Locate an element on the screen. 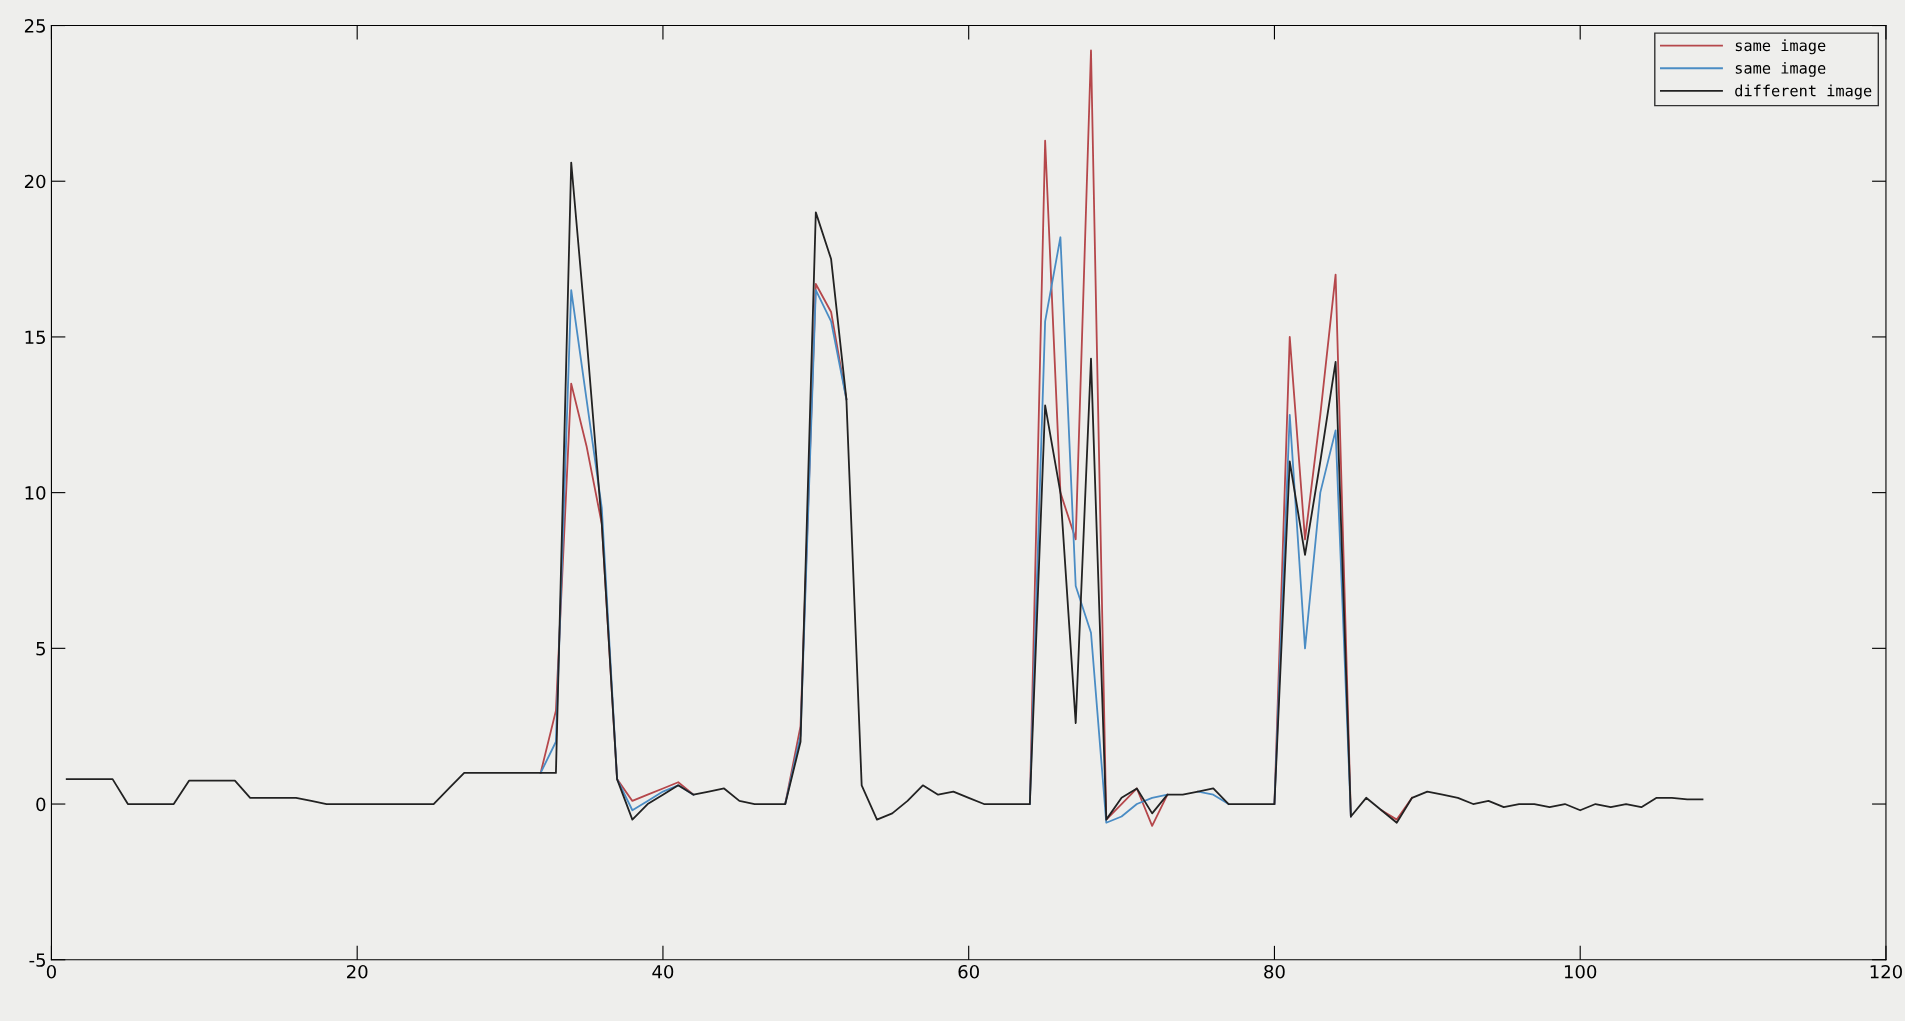  y-tick-label: 5 is located at coordinates (40, 649).